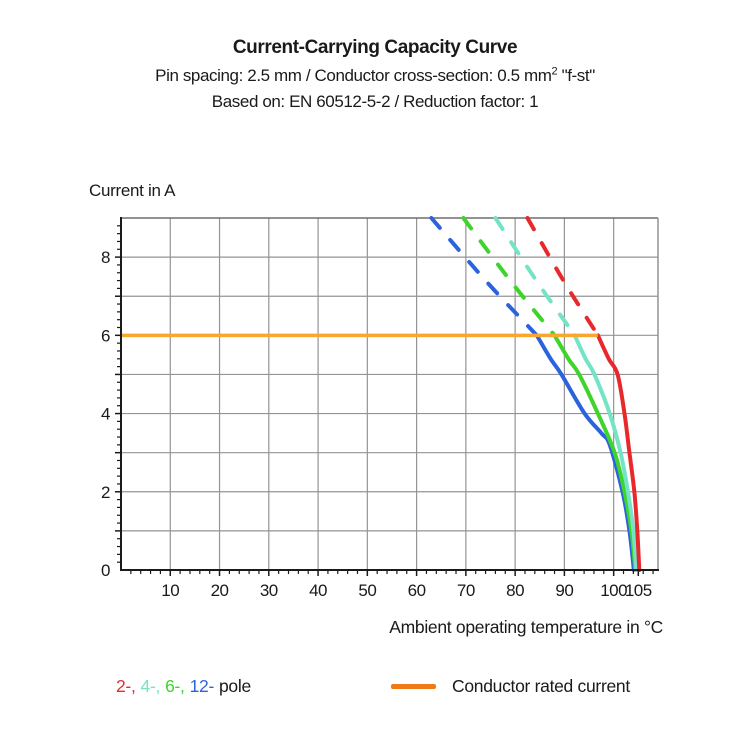  Describe the element at coordinates (220, 590) in the screenshot. I see `svg-text: 20` at that location.